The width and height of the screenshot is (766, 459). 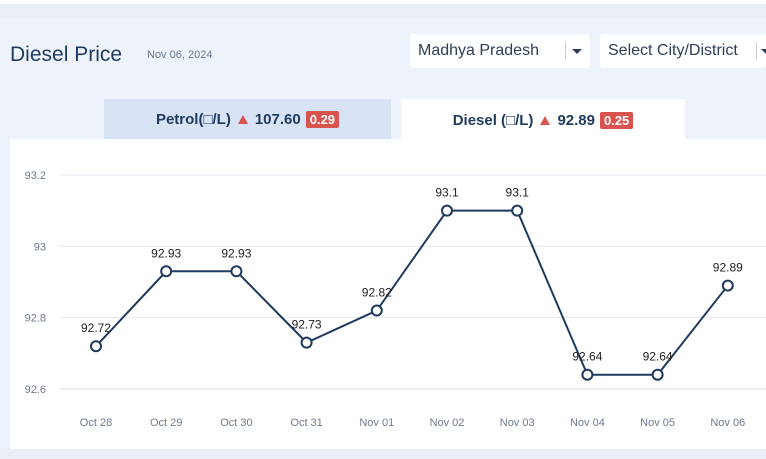 What do you see at coordinates (40, 247) in the screenshot?
I see `y-tick-label: 93` at bounding box center [40, 247].